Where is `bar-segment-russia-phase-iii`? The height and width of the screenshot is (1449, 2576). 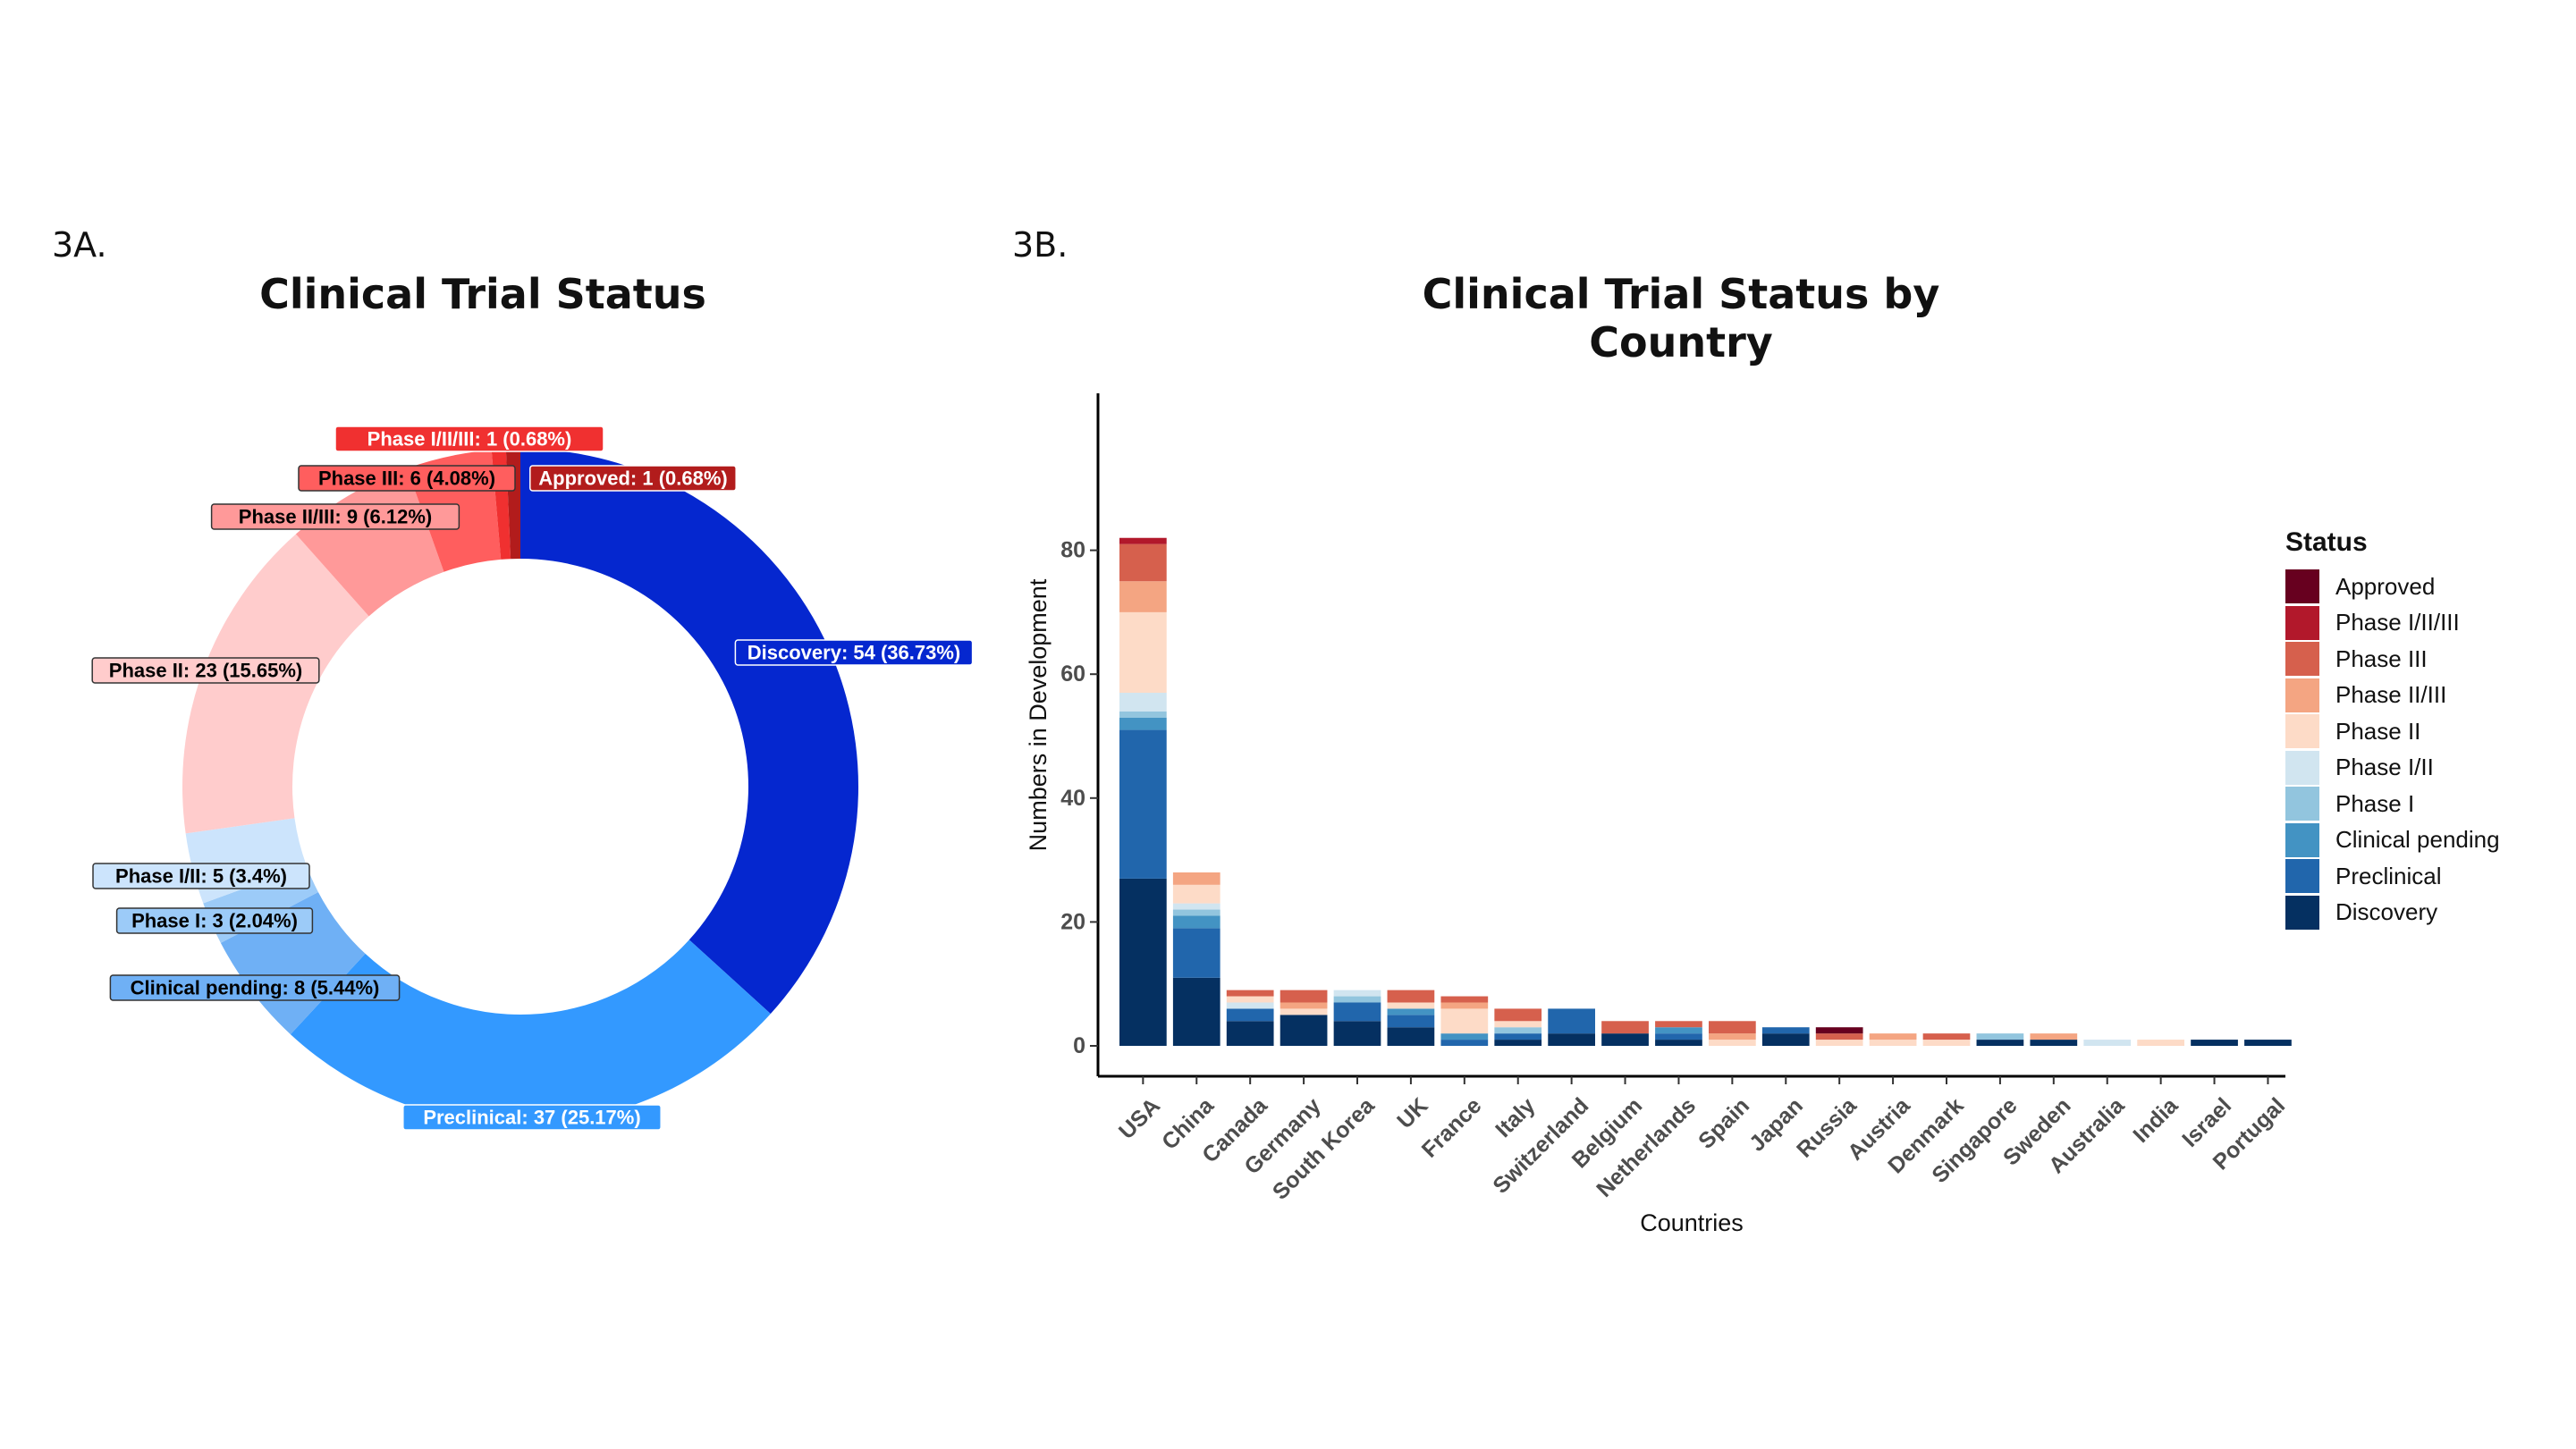 bar-segment-russia-phase-iii is located at coordinates (1839, 1037).